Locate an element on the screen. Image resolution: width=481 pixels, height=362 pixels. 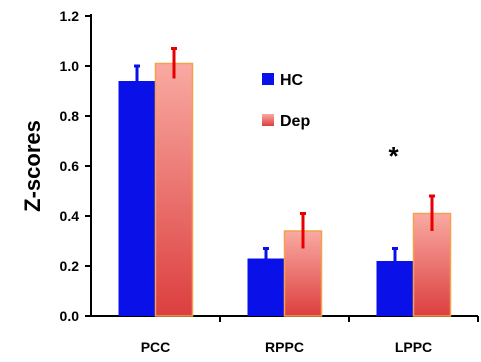
y-axis-label: Z-scores is located at coordinates (32, 166).